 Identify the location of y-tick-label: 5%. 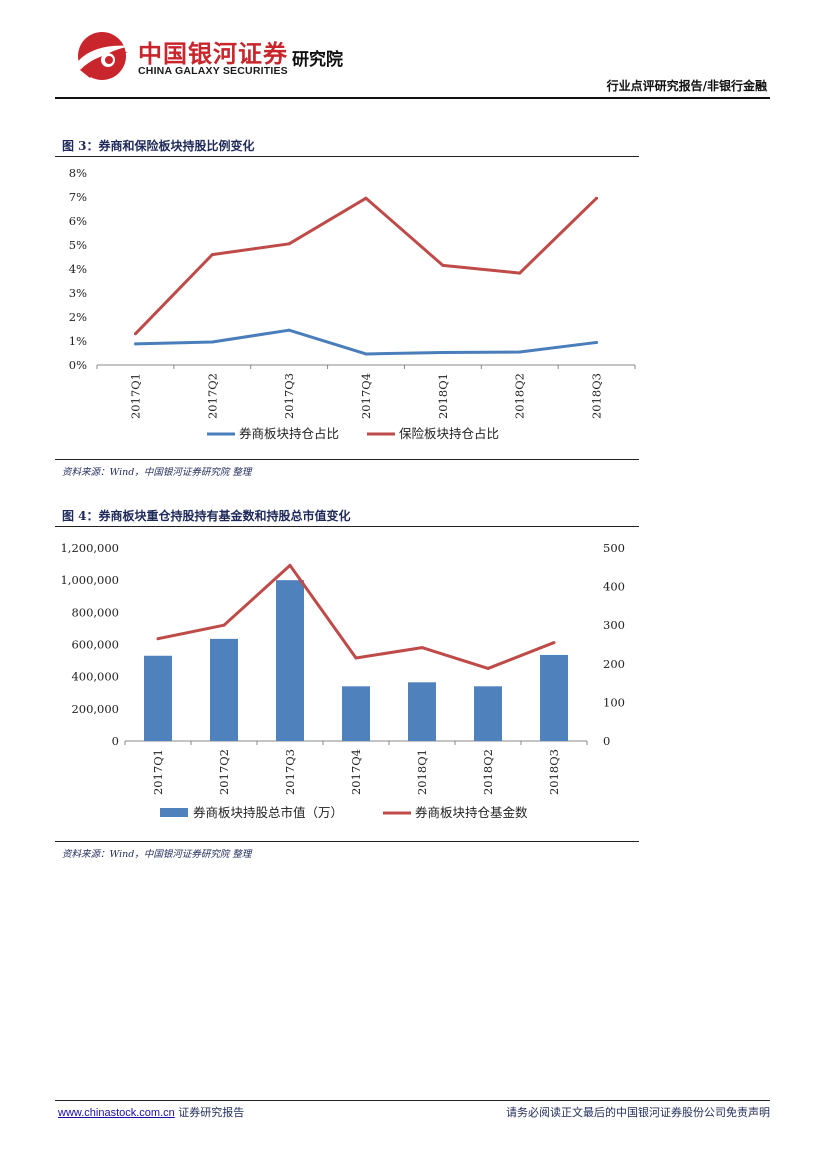
(78, 245).